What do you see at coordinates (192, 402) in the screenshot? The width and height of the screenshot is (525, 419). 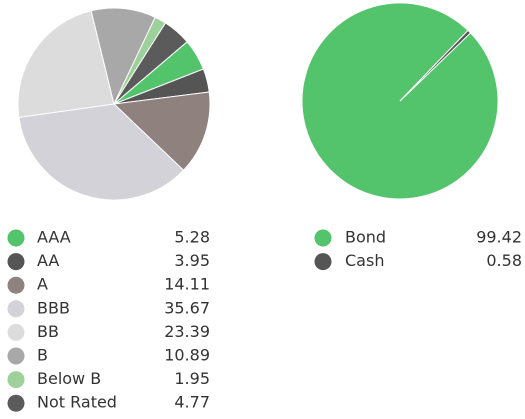 I see `legend-value: 4.77` at bounding box center [192, 402].